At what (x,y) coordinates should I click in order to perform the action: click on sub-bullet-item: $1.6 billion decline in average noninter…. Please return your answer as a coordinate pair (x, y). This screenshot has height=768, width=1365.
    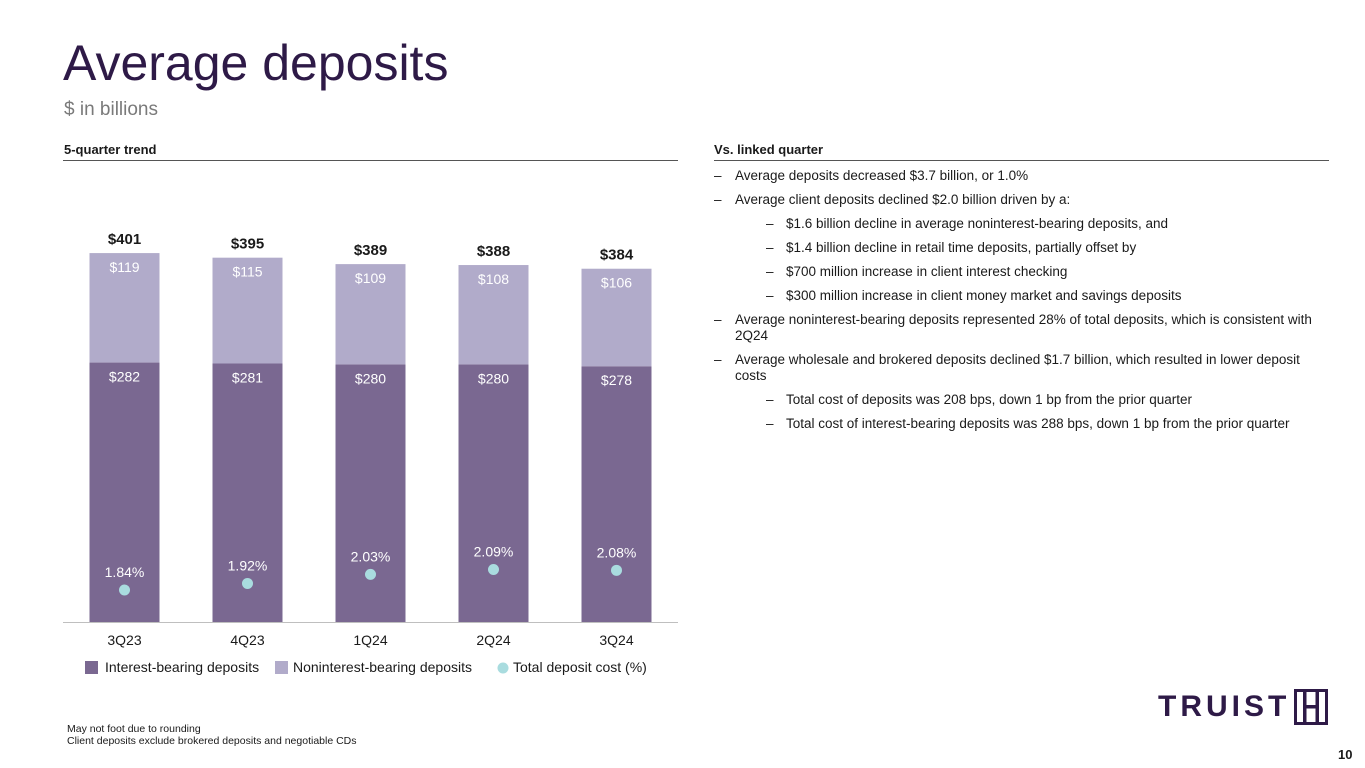
    Looking at the image, I should click on (1021, 224).